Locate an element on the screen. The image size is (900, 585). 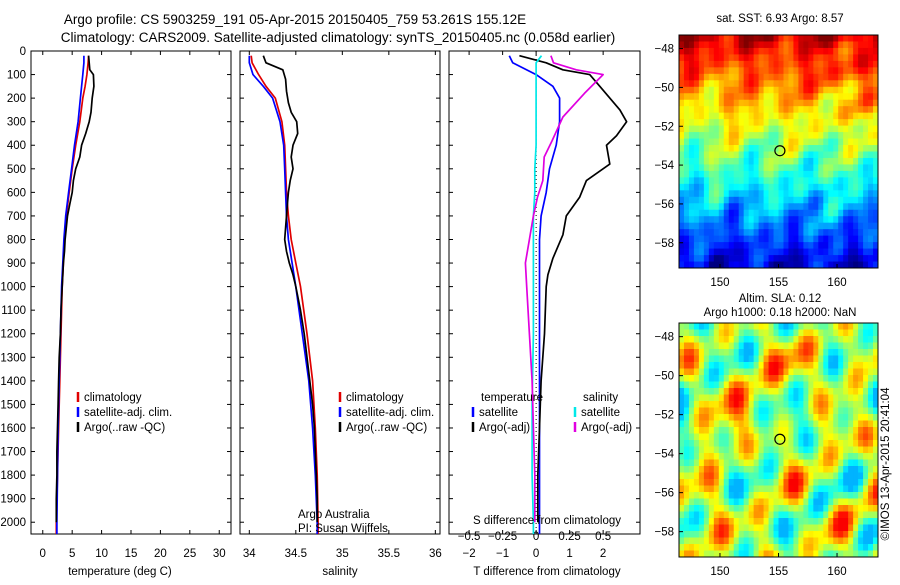
salinity-xtick-label: 36 is located at coordinates (435, 554).